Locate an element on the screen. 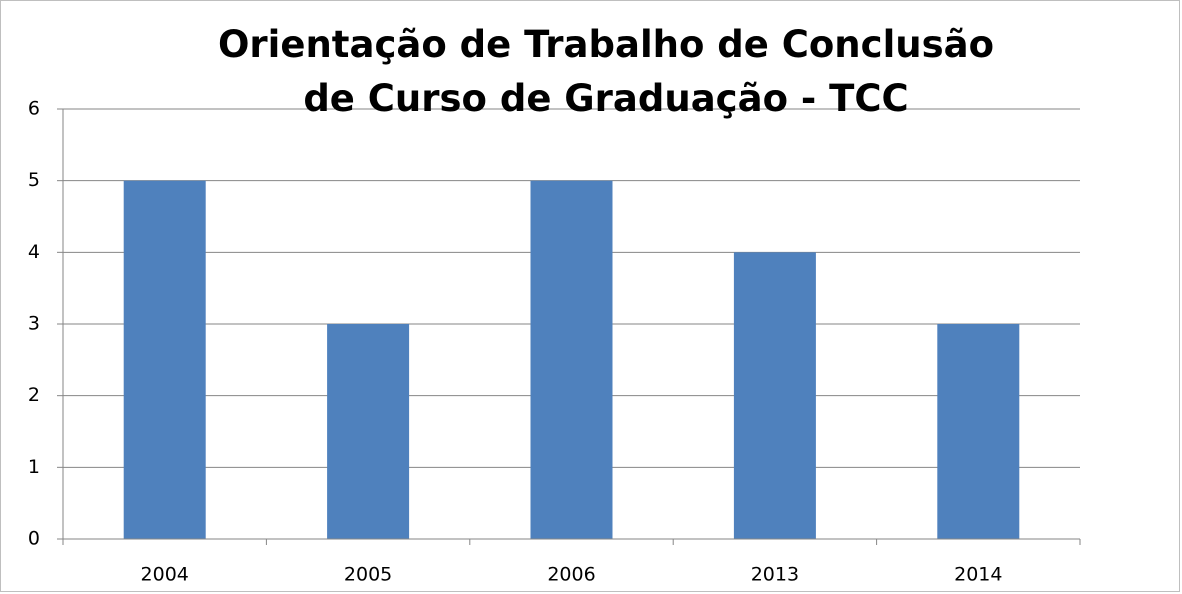 The width and height of the screenshot is (1182, 594). y-tick-label: 1 is located at coordinates (34, 467).